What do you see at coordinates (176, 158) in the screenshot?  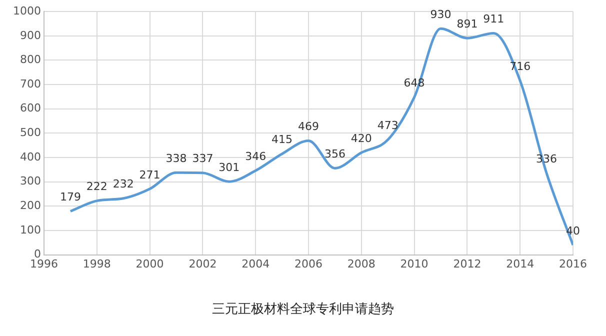 I see `data-label: 338` at bounding box center [176, 158].